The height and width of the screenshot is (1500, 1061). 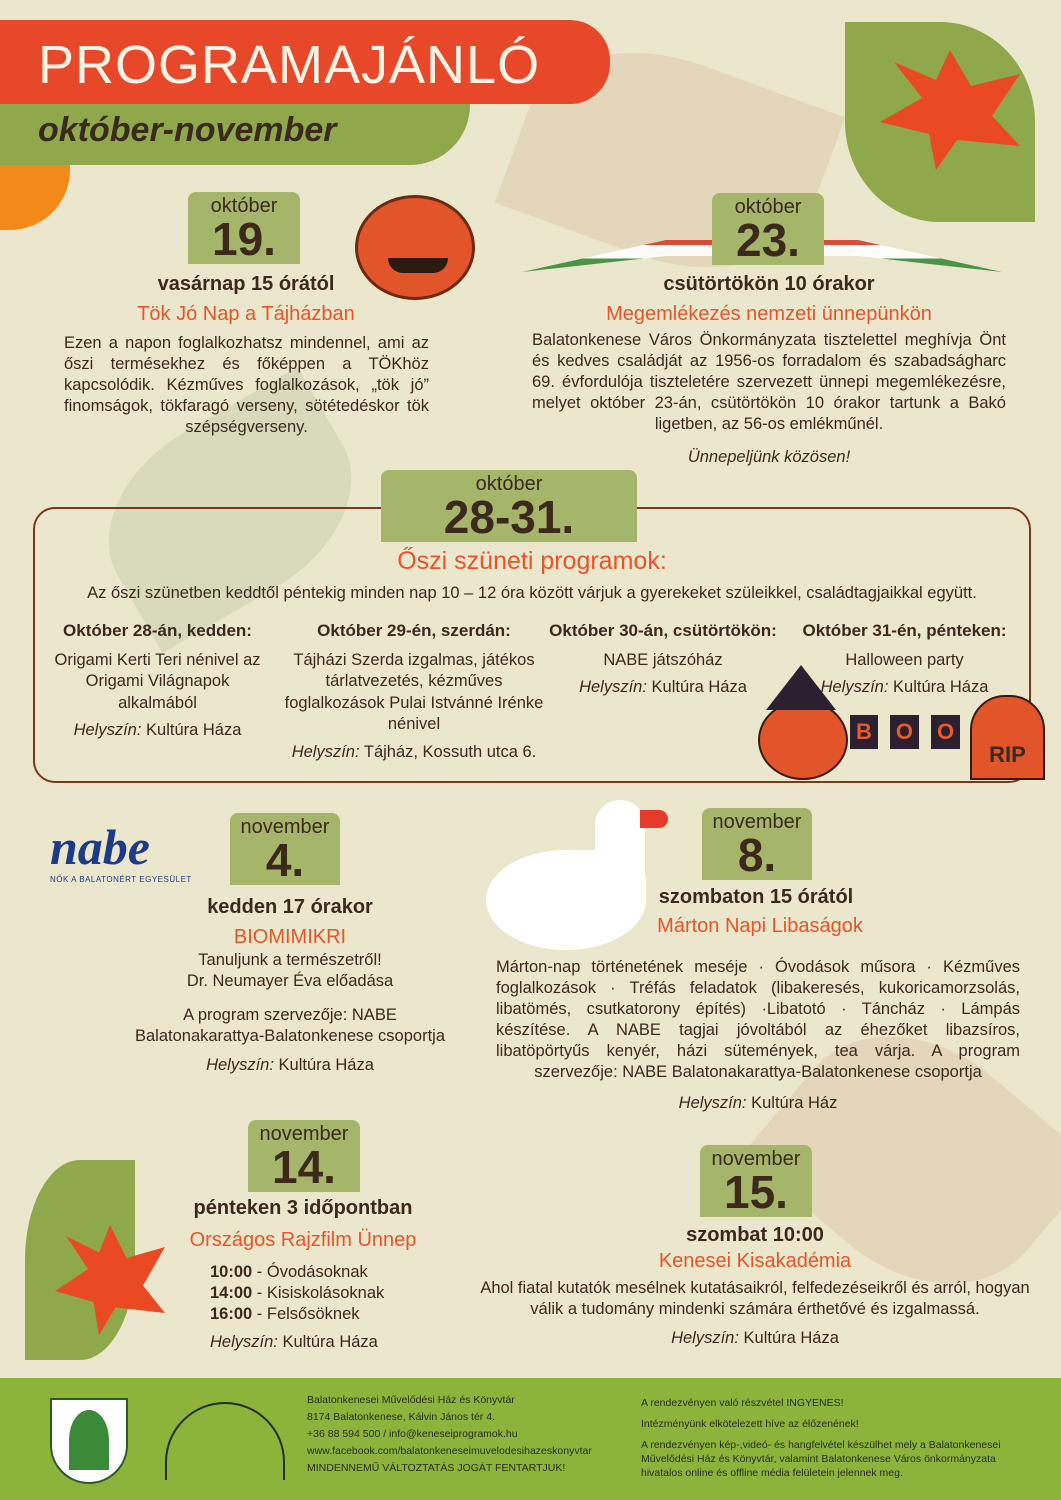 What do you see at coordinates (231, 1293) in the screenshot?
I see `schedule-time: 14:00` at bounding box center [231, 1293].